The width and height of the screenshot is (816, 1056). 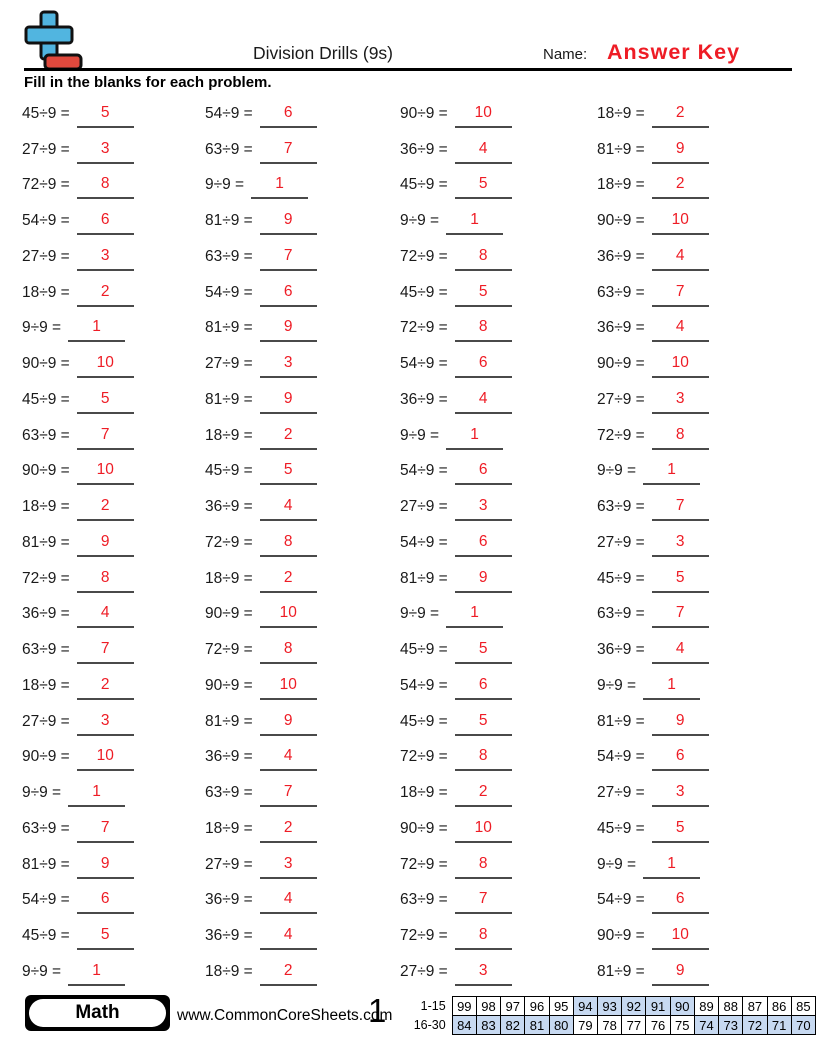 I want to click on grading-score-cell: 92, so click(x=634, y=1006).